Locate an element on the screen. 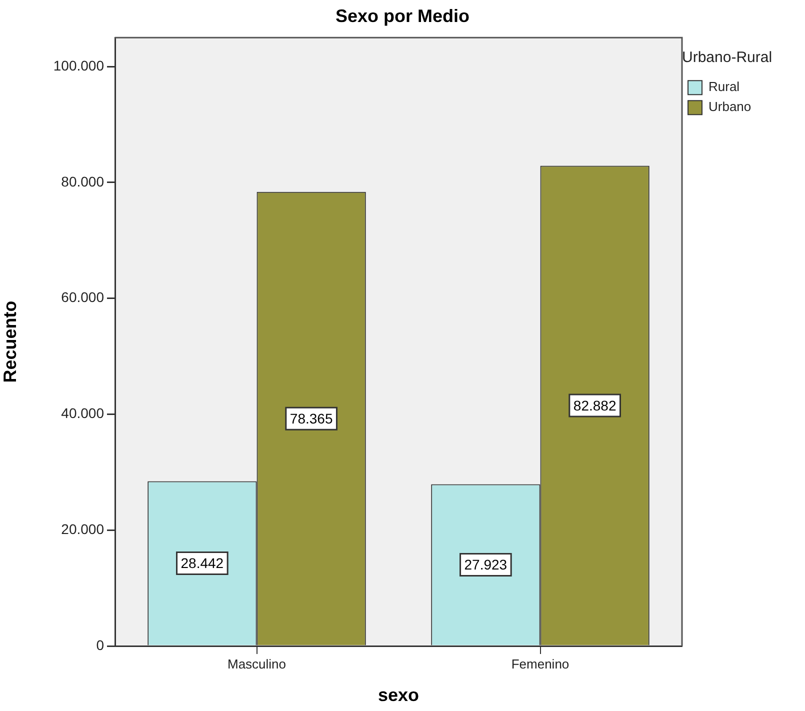 The width and height of the screenshot is (805, 711). x-tick-label: Femenino is located at coordinates (540, 664).